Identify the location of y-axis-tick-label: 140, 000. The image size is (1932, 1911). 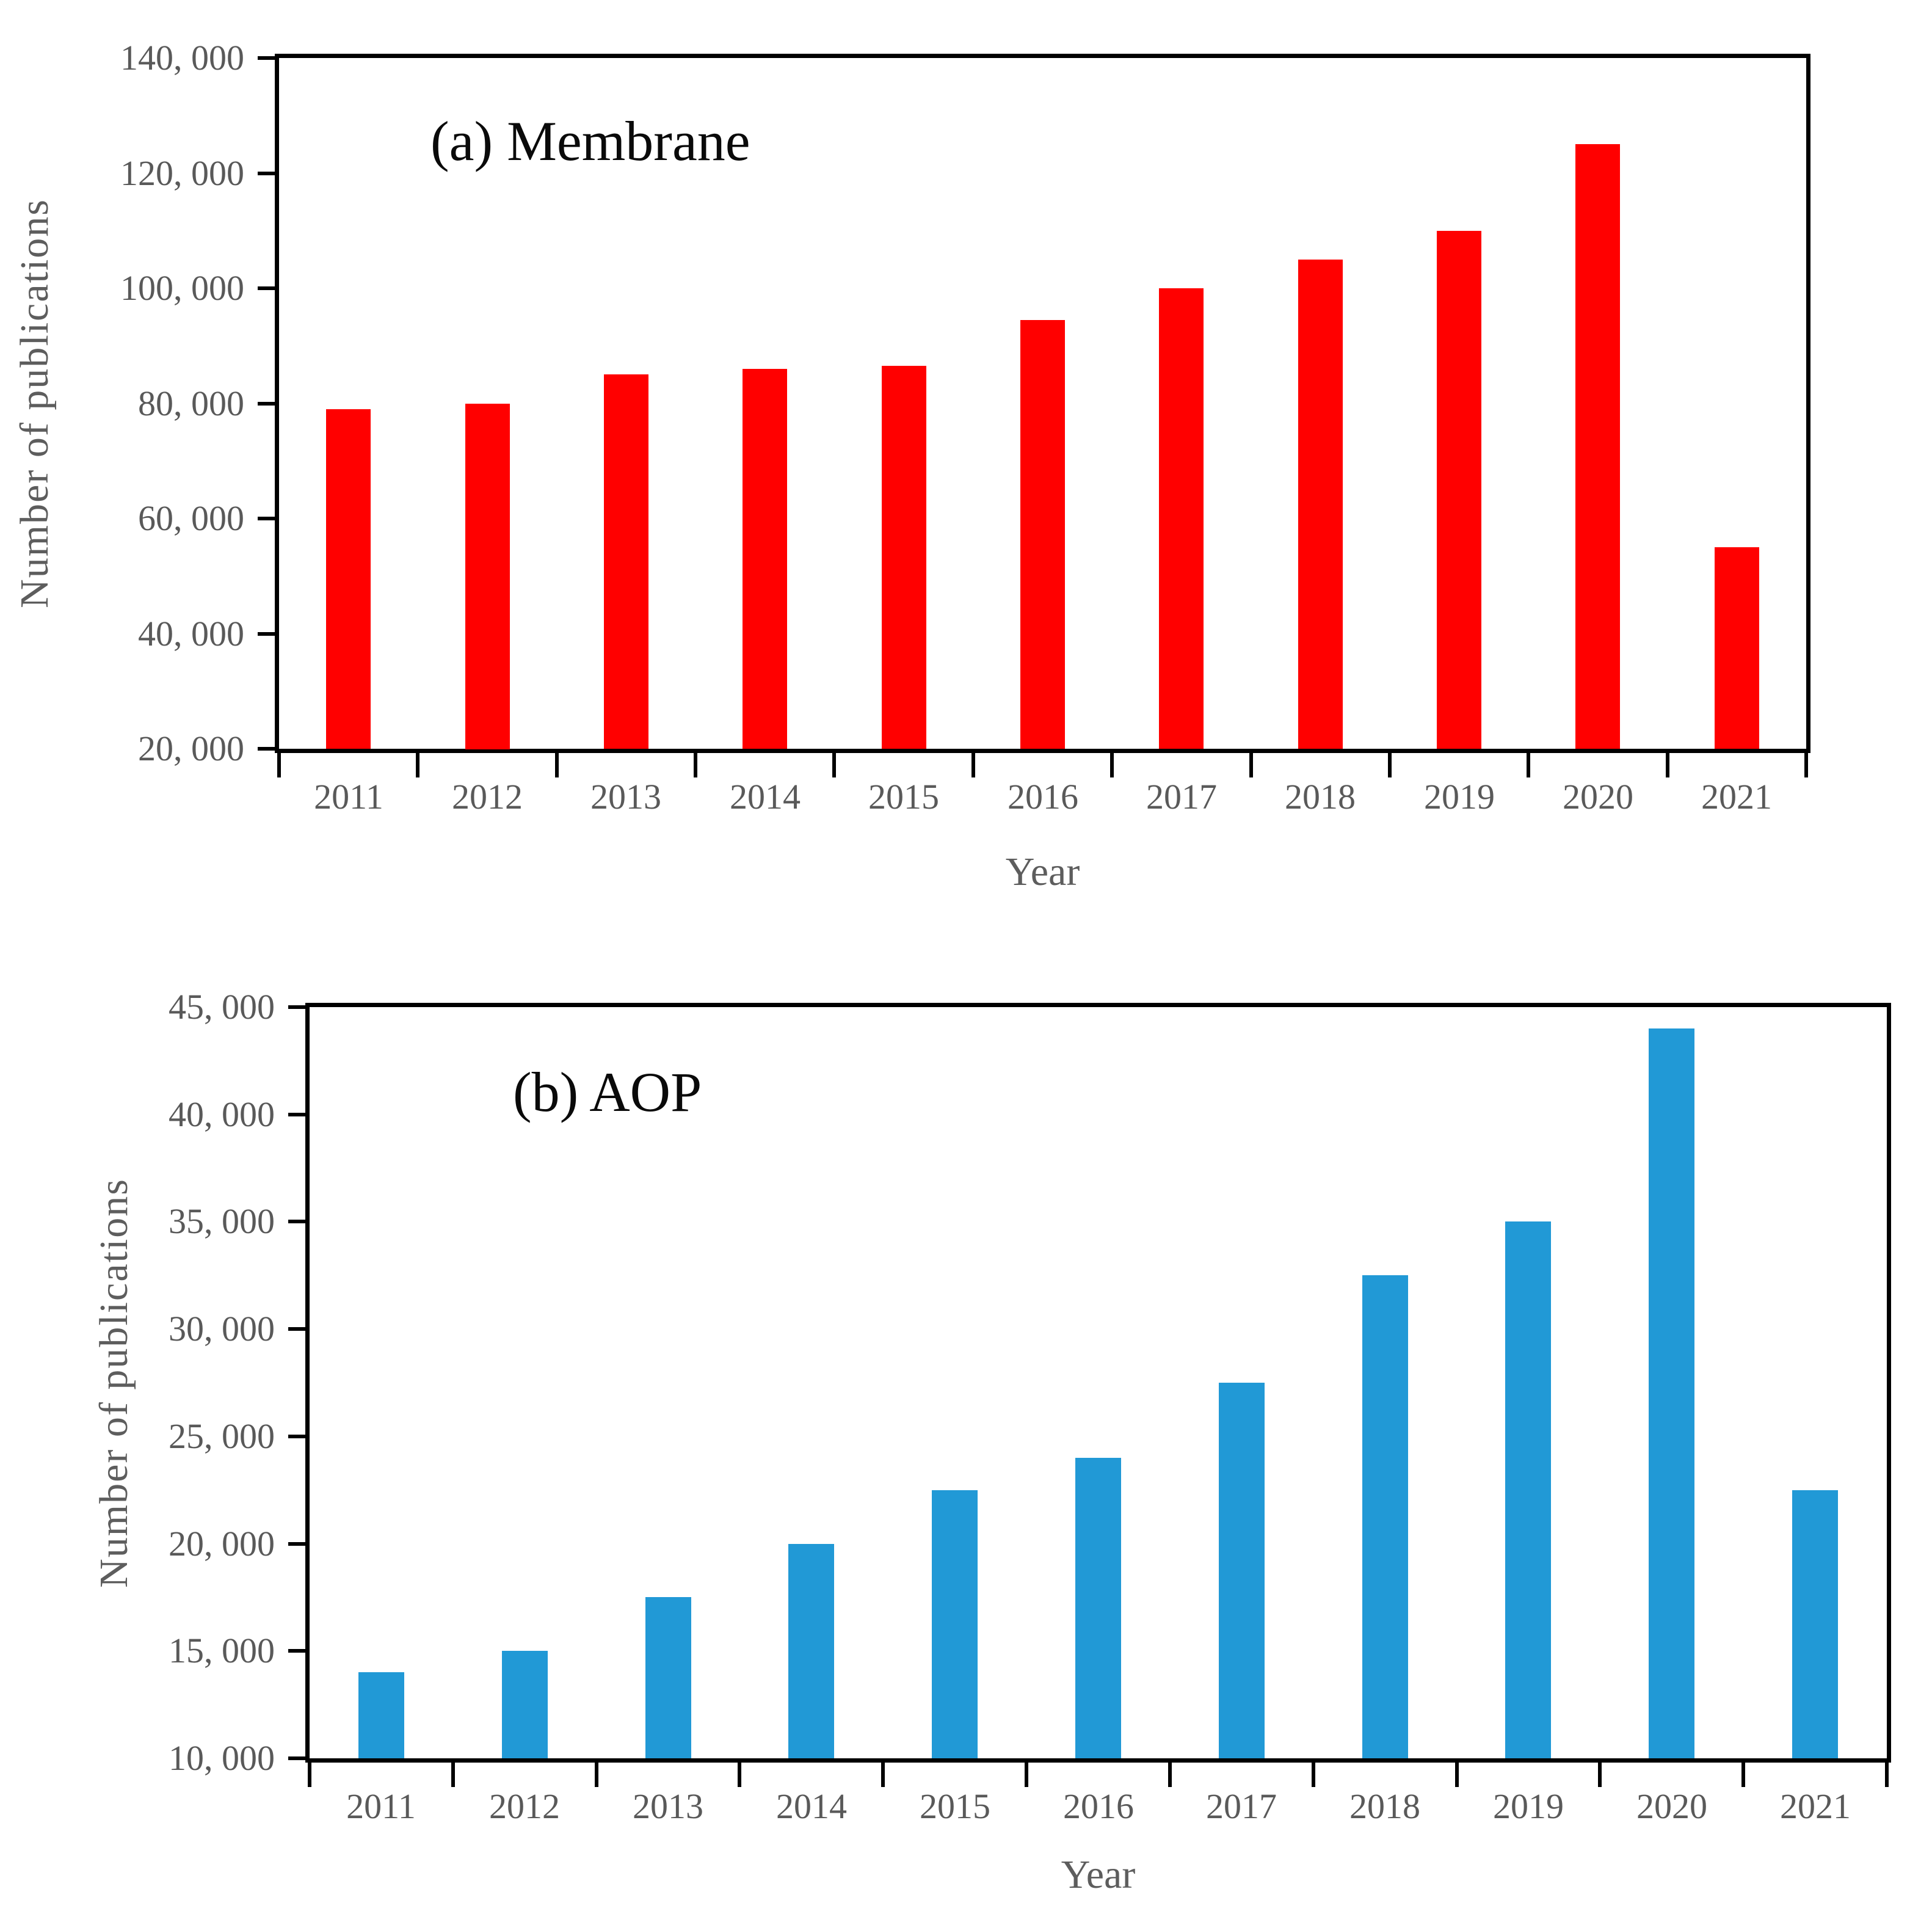
(182, 58).